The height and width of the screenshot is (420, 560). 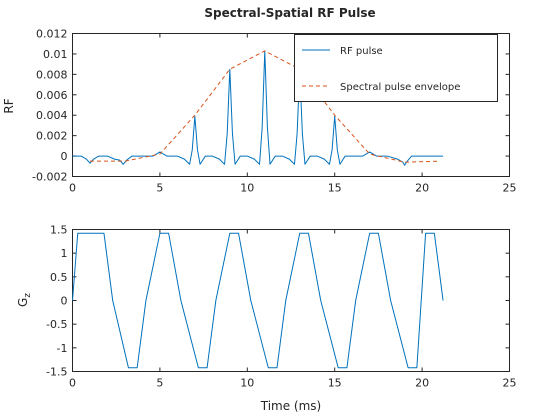 What do you see at coordinates (49, 177) in the screenshot?
I see `rf-y-tick-label: -0.002` at bounding box center [49, 177].